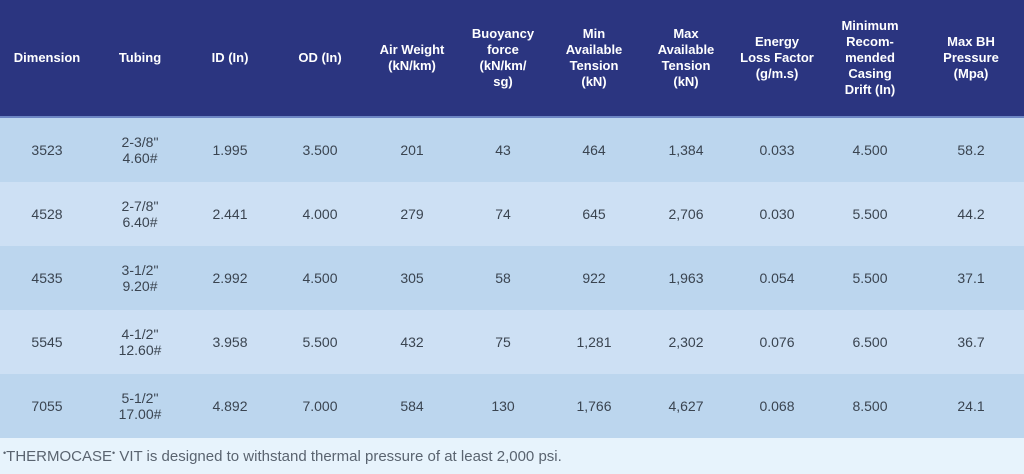 This screenshot has height=474, width=1024. Describe the element at coordinates (971, 406) in the screenshot. I see `cell-max-bh-pressure: 24.1` at that location.